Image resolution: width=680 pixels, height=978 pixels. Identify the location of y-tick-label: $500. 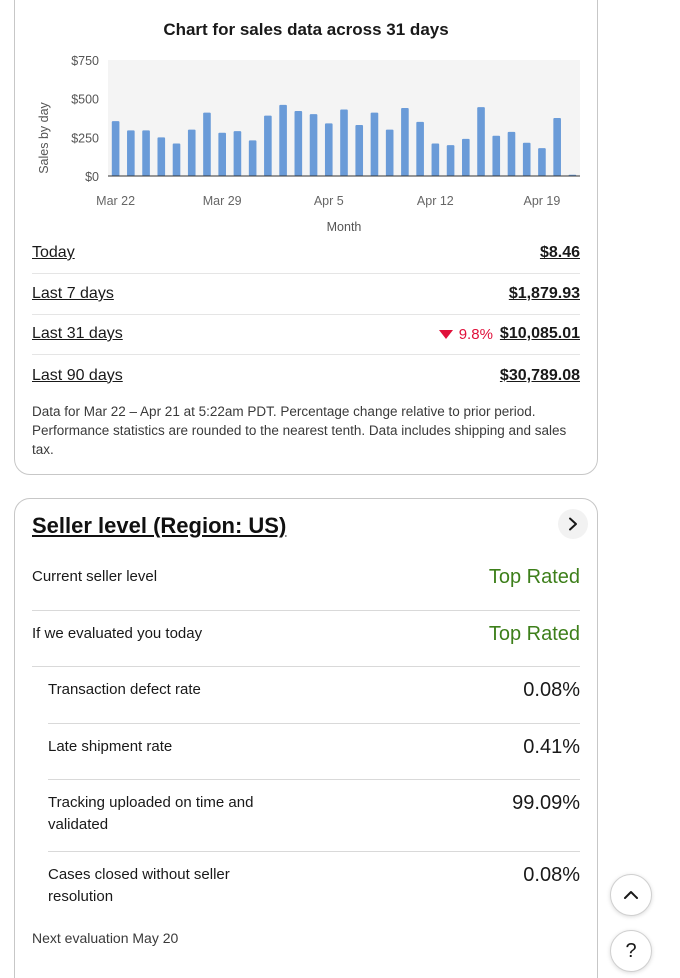
(85, 100).